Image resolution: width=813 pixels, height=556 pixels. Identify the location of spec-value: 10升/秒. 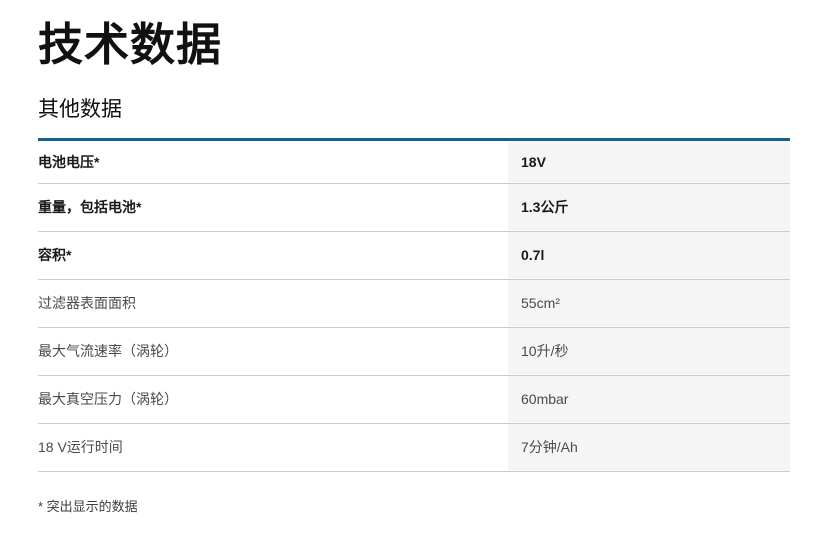
(545, 351).